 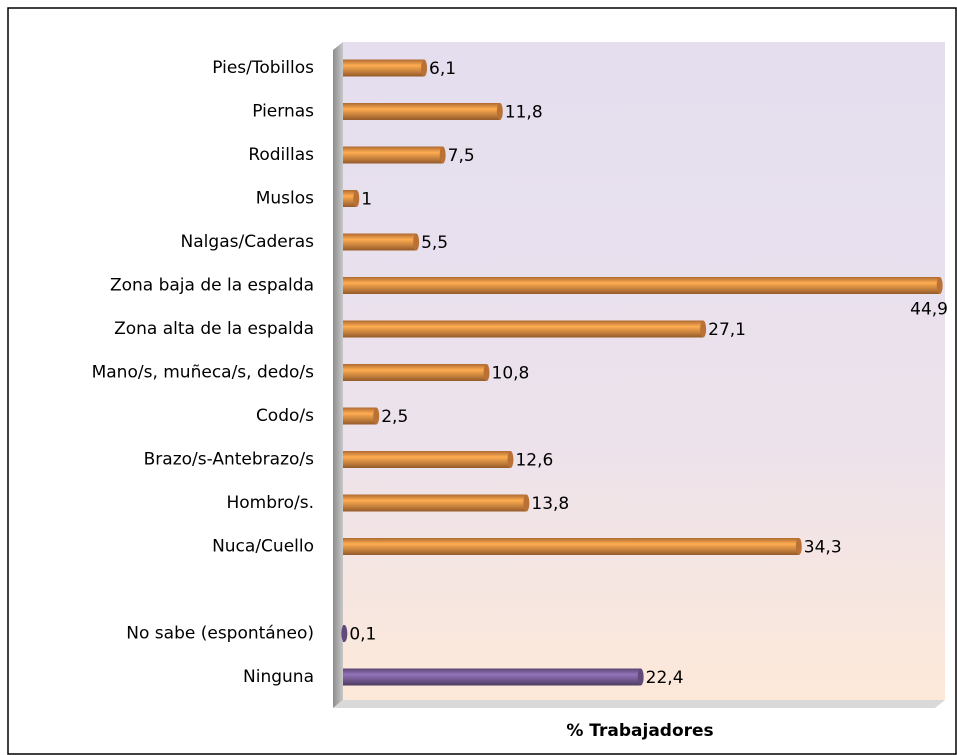 What do you see at coordinates (285, 416) in the screenshot?
I see `y-tick-label: Codo/s` at bounding box center [285, 416].